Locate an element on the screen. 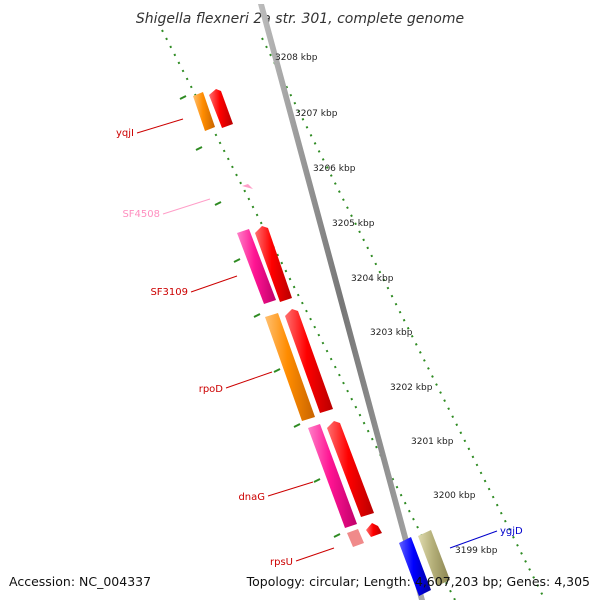 This screenshot has width=600, height=600. SF4508-label: SF4508 is located at coordinates (141, 214).